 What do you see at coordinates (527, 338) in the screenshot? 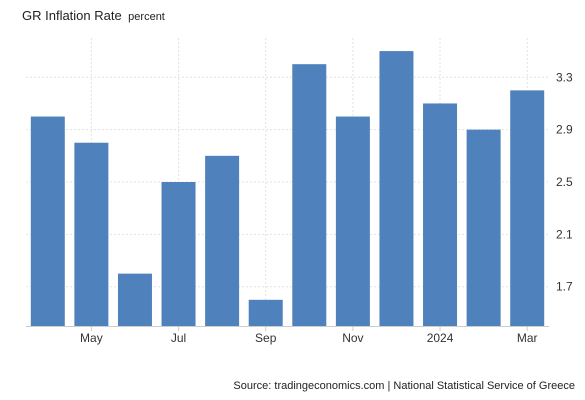
I see `x-tick-label: Mar` at bounding box center [527, 338].